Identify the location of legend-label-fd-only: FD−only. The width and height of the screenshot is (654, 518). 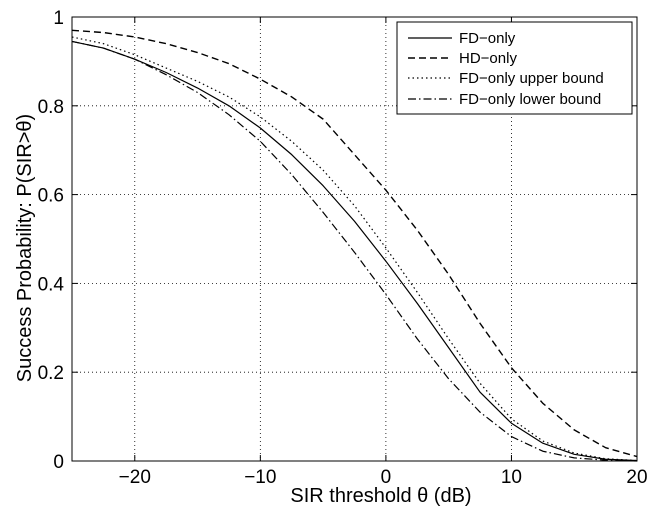
(487, 38).